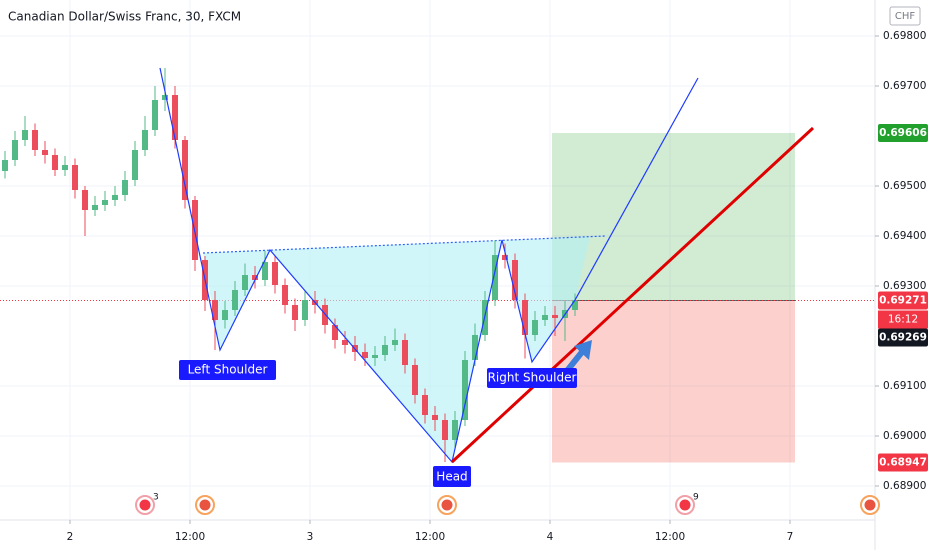 The height and width of the screenshot is (550, 932). Describe the element at coordinates (124, 17) in the screenshot. I see `chart-title: Canadian Dollar/Swiss Franc, 30, FXCM` at that location.